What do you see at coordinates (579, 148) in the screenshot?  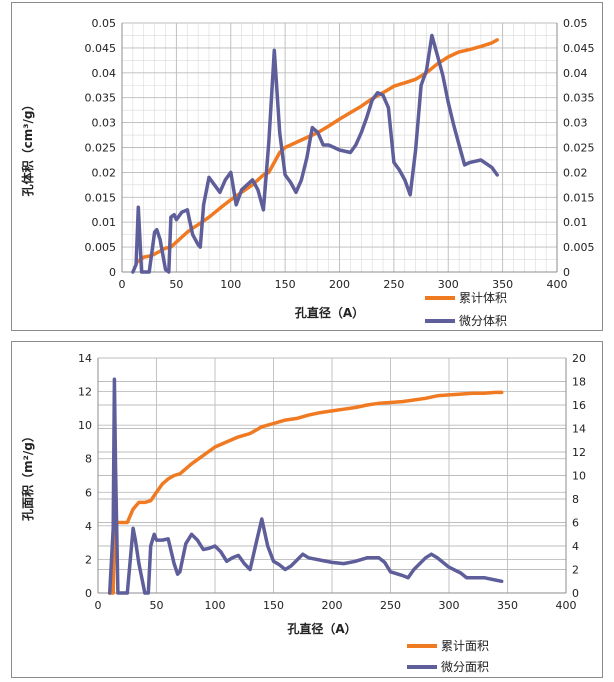 I see `y2-tick-label: 0.025` at bounding box center [579, 148].